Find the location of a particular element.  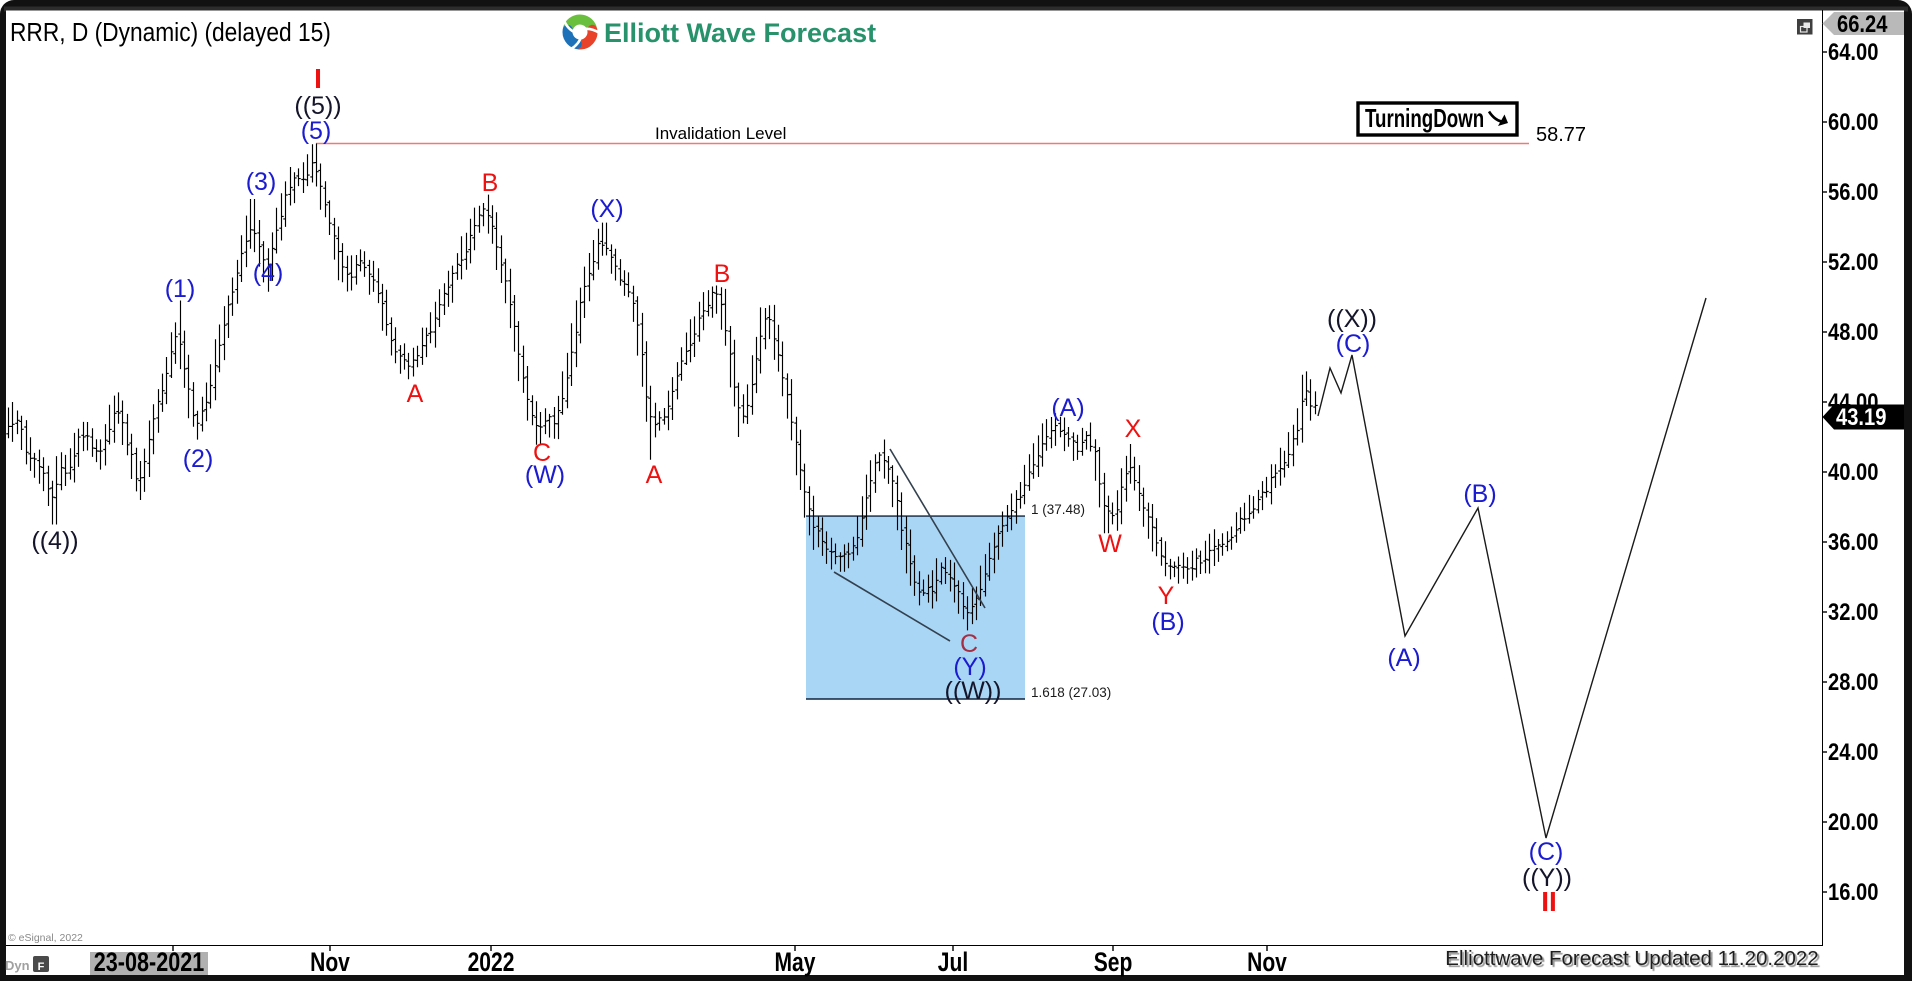

svg-text: 58.77 is located at coordinates (1561, 135).